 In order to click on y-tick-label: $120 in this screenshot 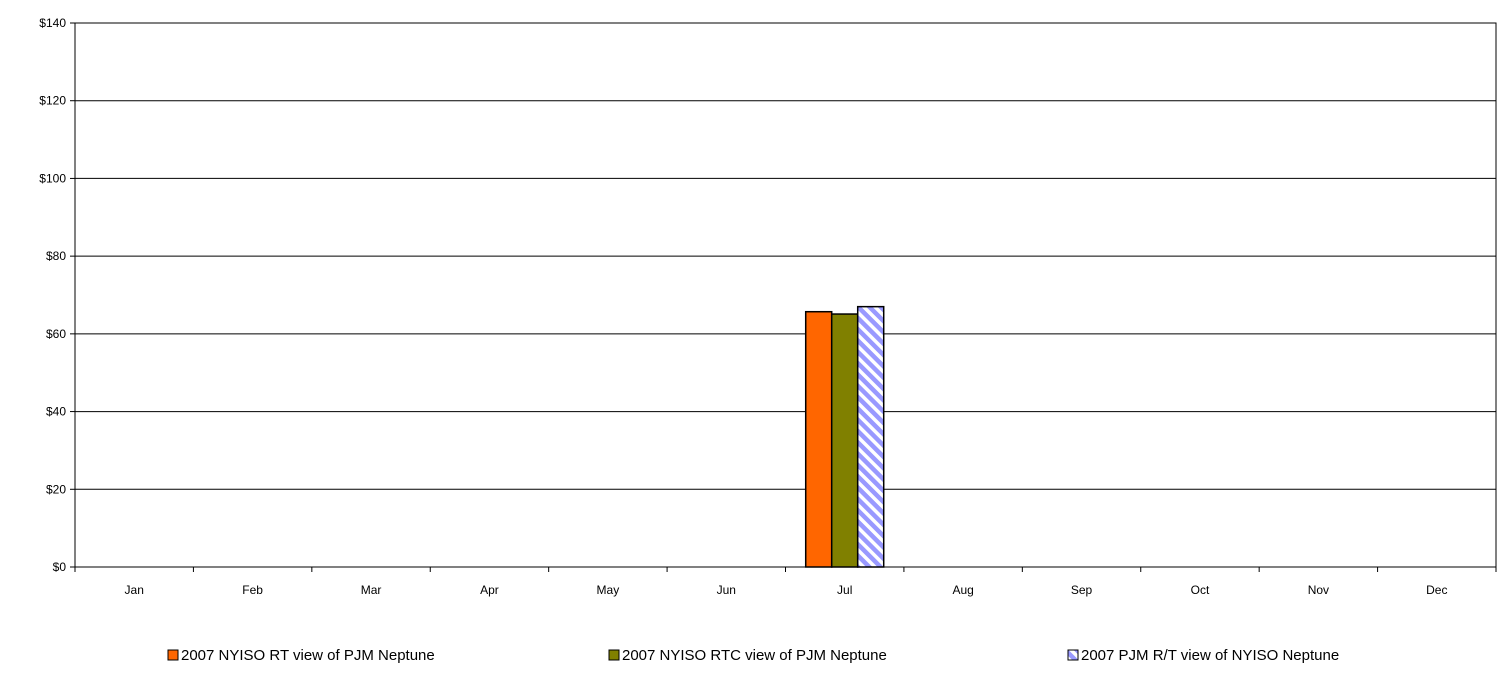, I will do `click(52, 101)`.